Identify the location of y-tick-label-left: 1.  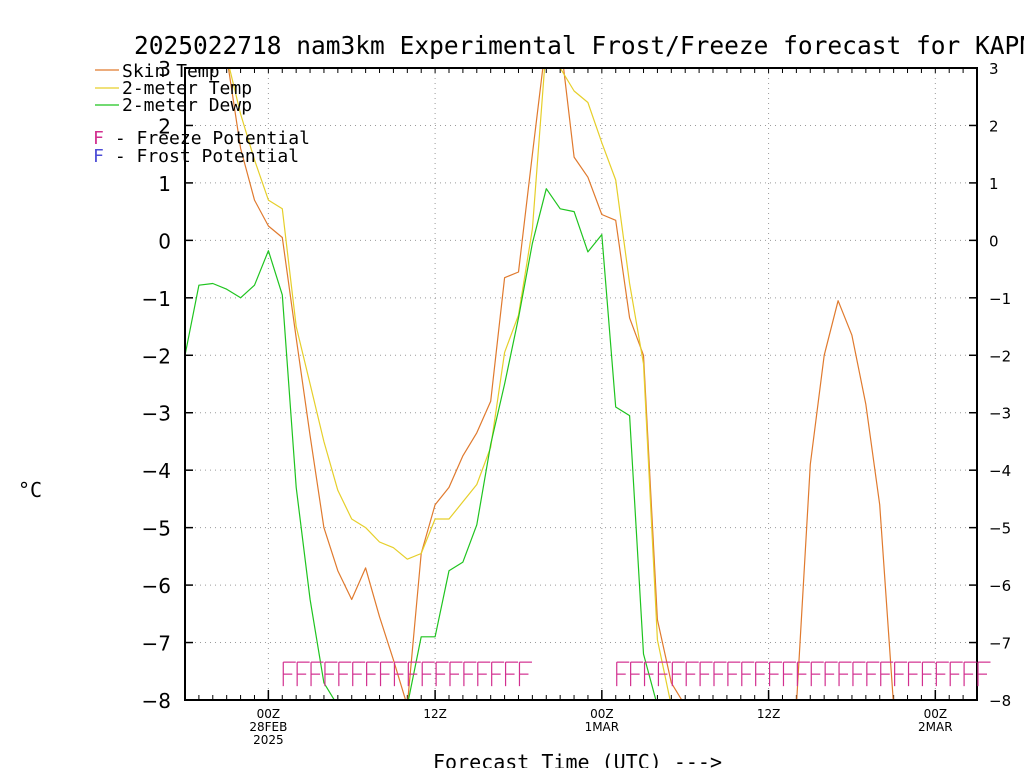
(164, 184).